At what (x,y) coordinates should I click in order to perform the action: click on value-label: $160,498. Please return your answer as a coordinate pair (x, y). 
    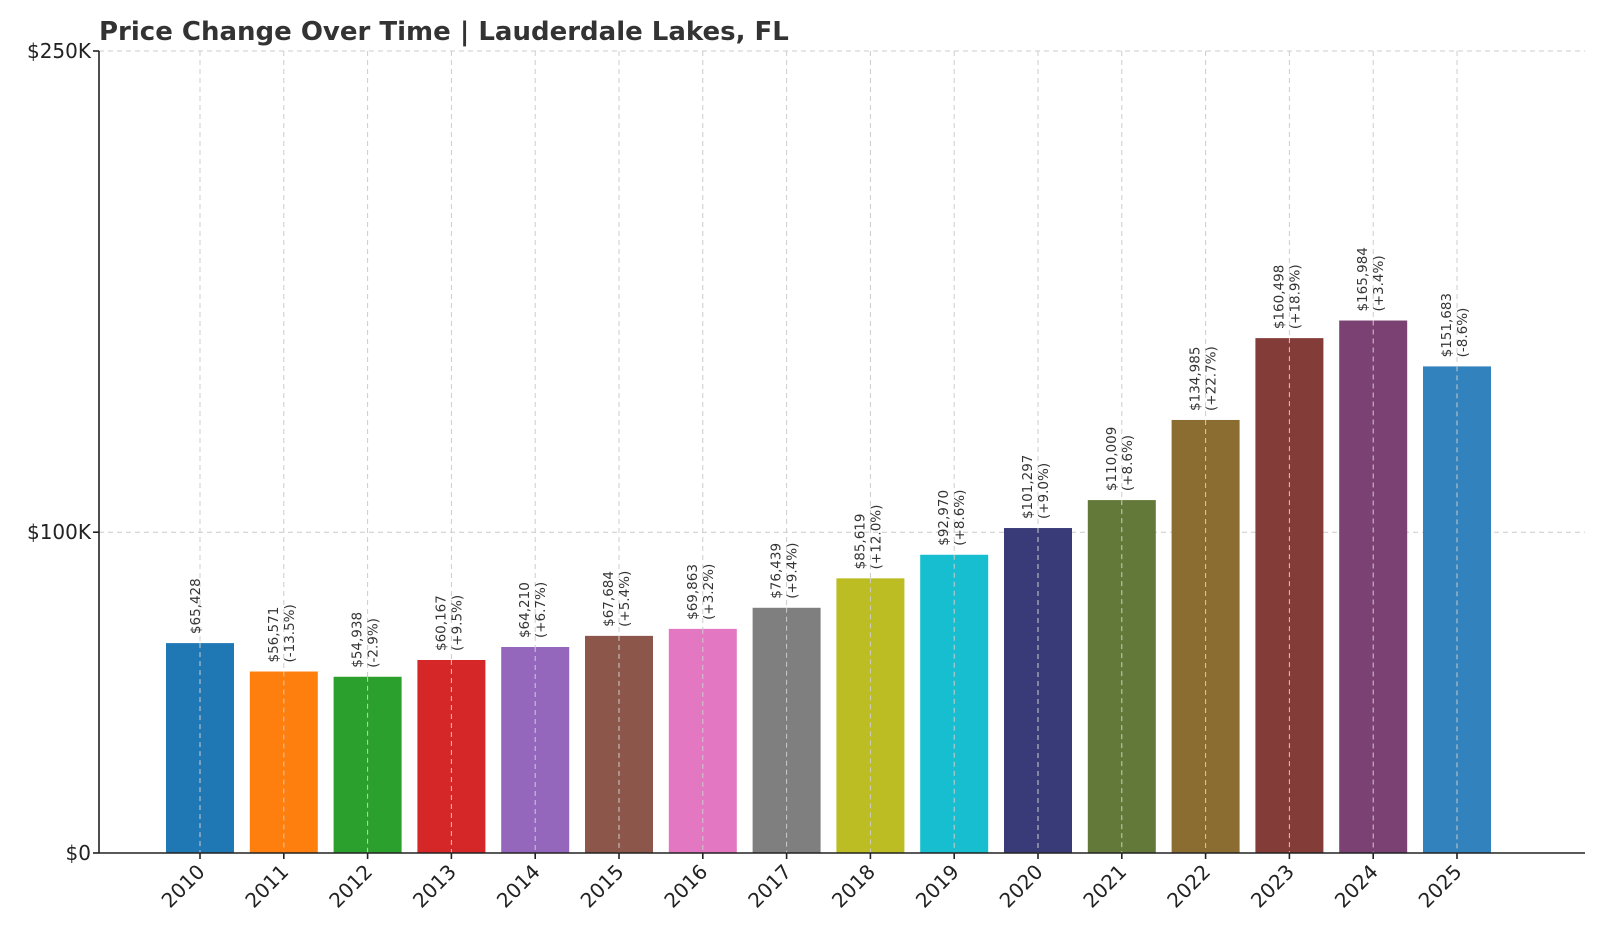
    Looking at the image, I should click on (1279, 297).